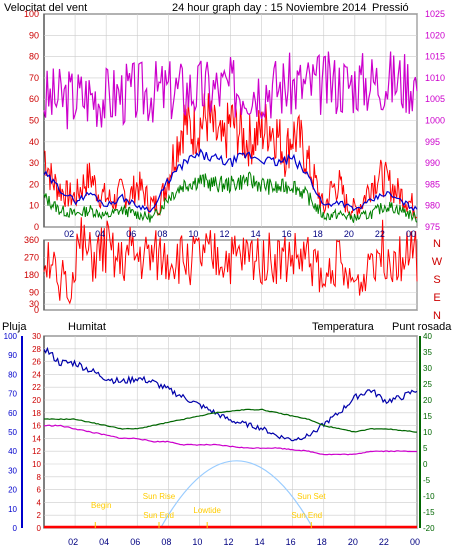 The width and height of the screenshot is (465, 555). Describe the element at coordinates (39, 502) in the screenshot. I see `rain-tick-label: 4` at that location.